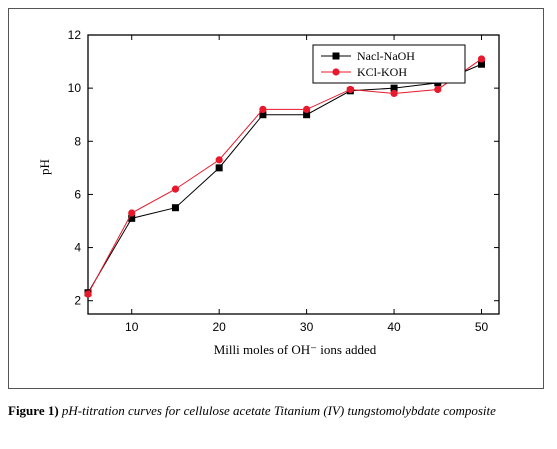 Image resolution: width=557 pixels, height=449 pixels. Describe the element at coordinates (482, 327) in the screenshot. I see `x-tick-label: 50` at that location.